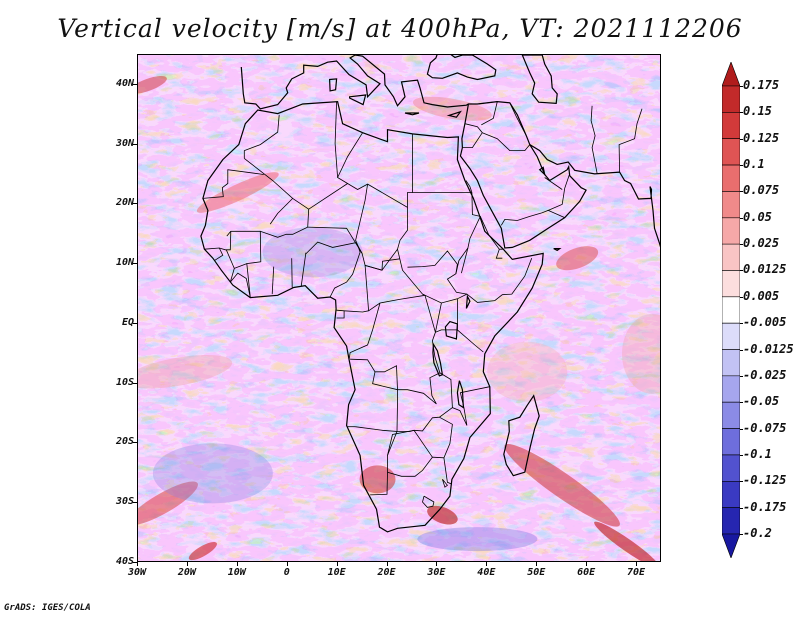 The image size is (800, 618). What do you see at coordinates (436, 572) in the screenshot?
I see `lon-label: 30E` at bounding box center [436, 572].